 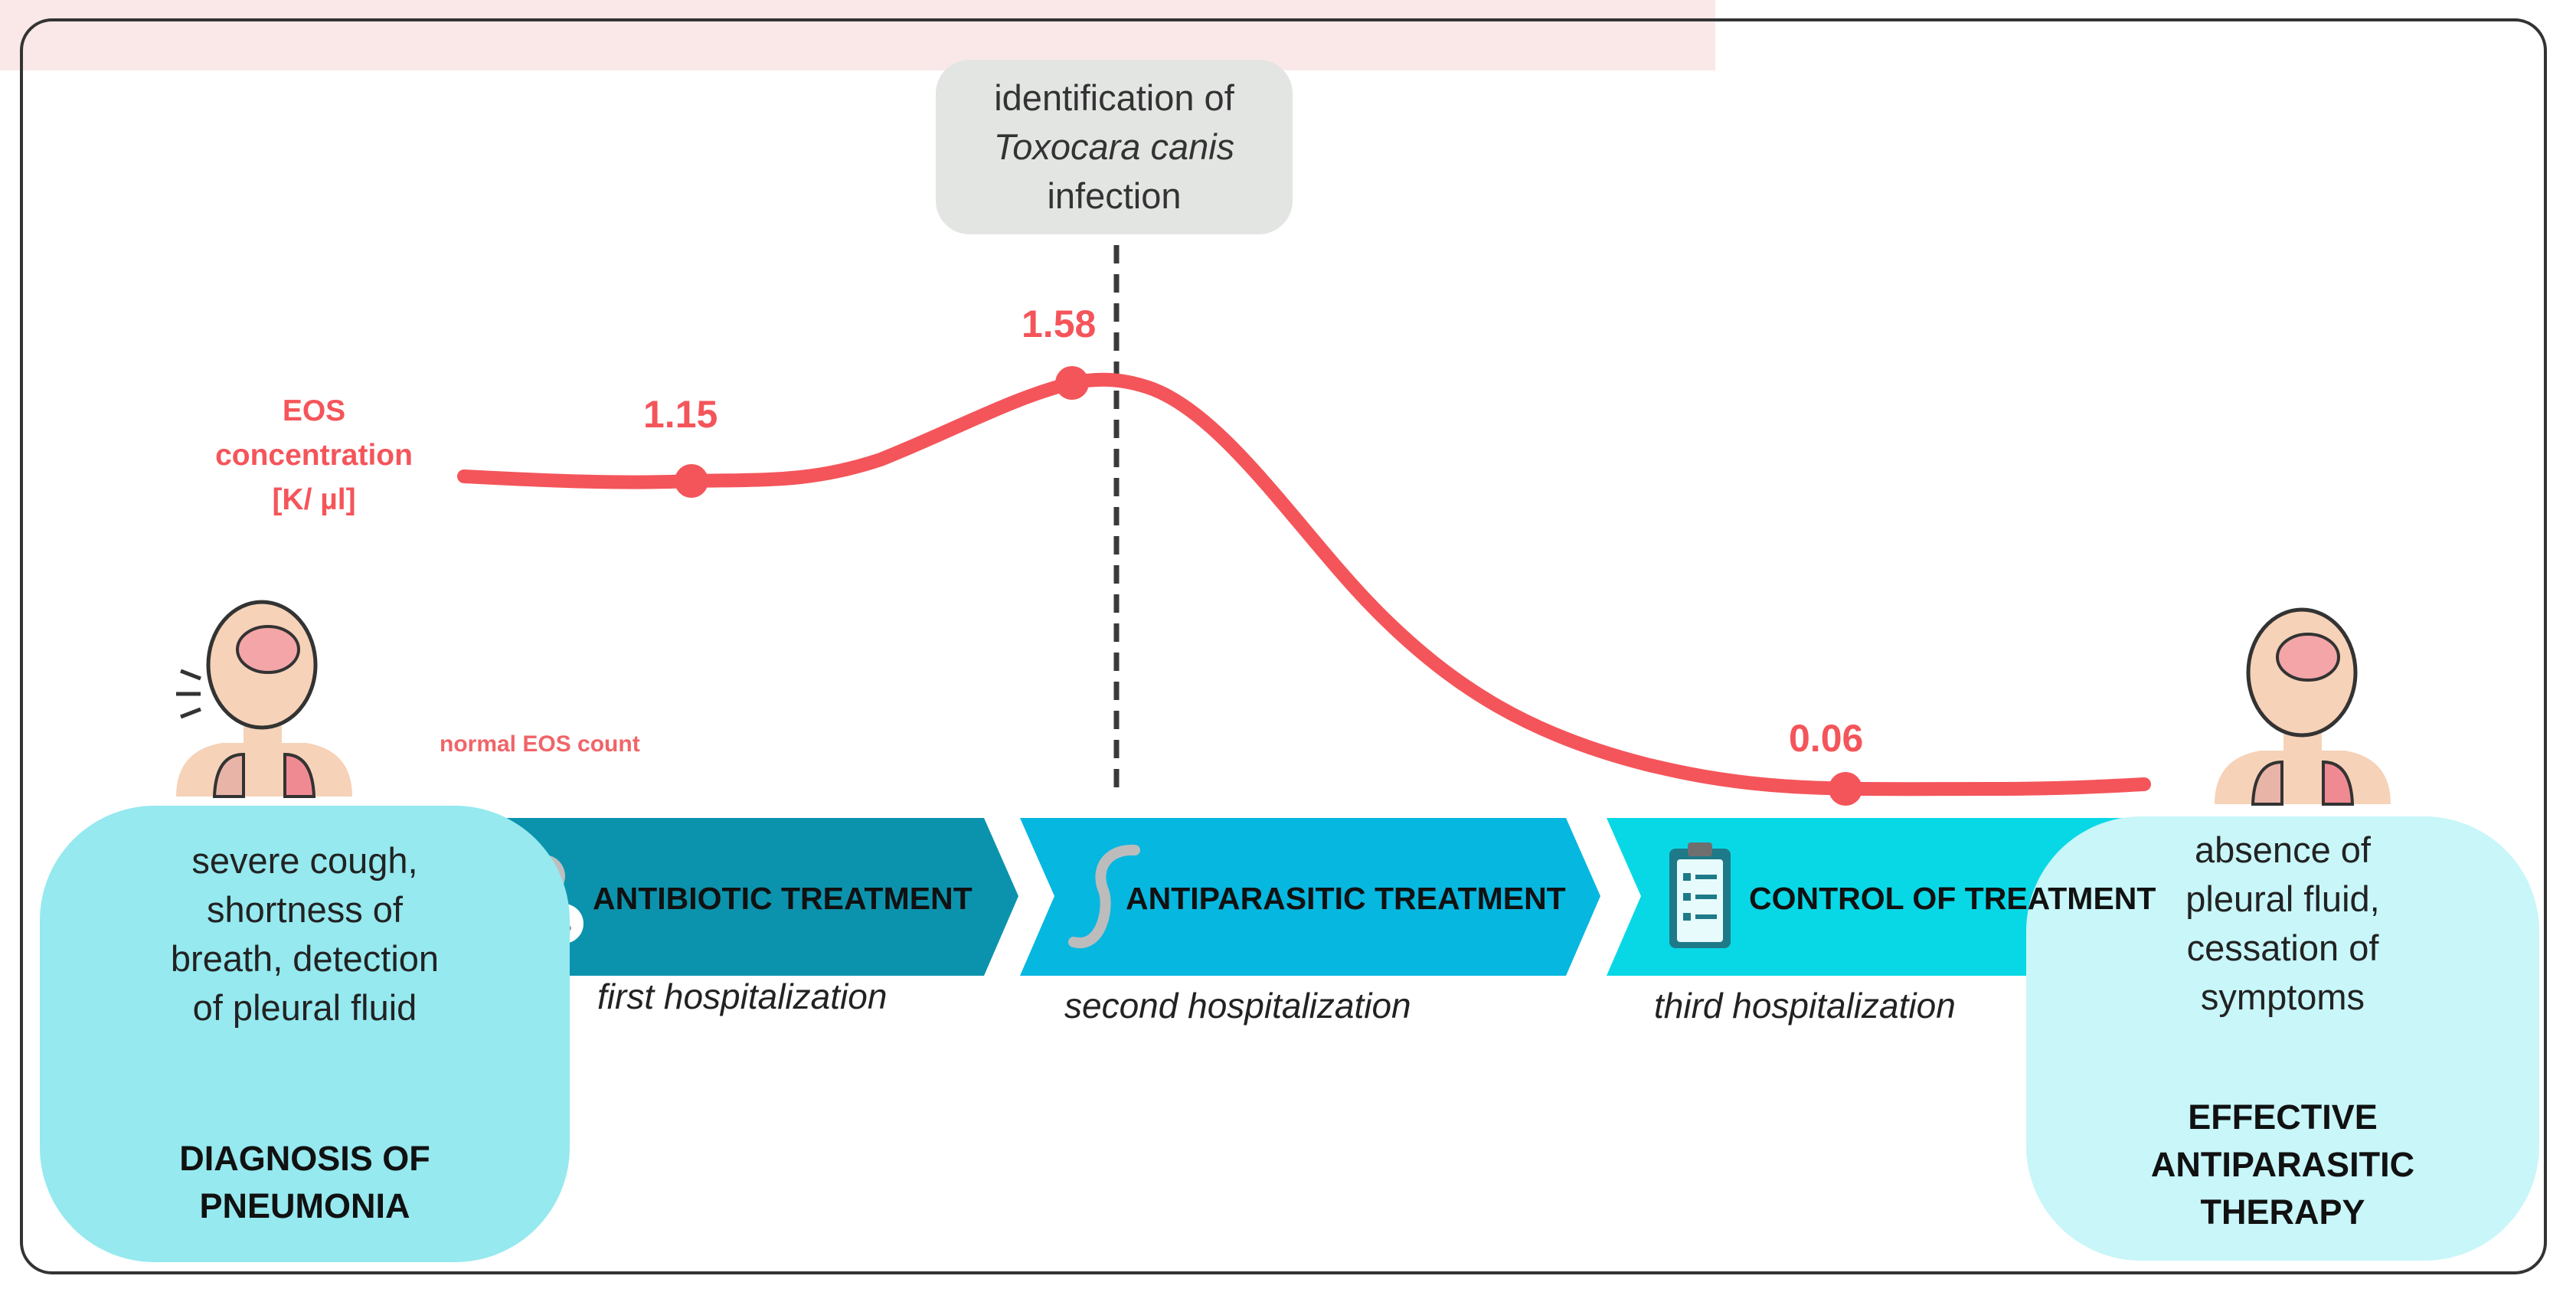 I want to click on stage-antiparasitic-chevron, so click(x=1310, y=897).